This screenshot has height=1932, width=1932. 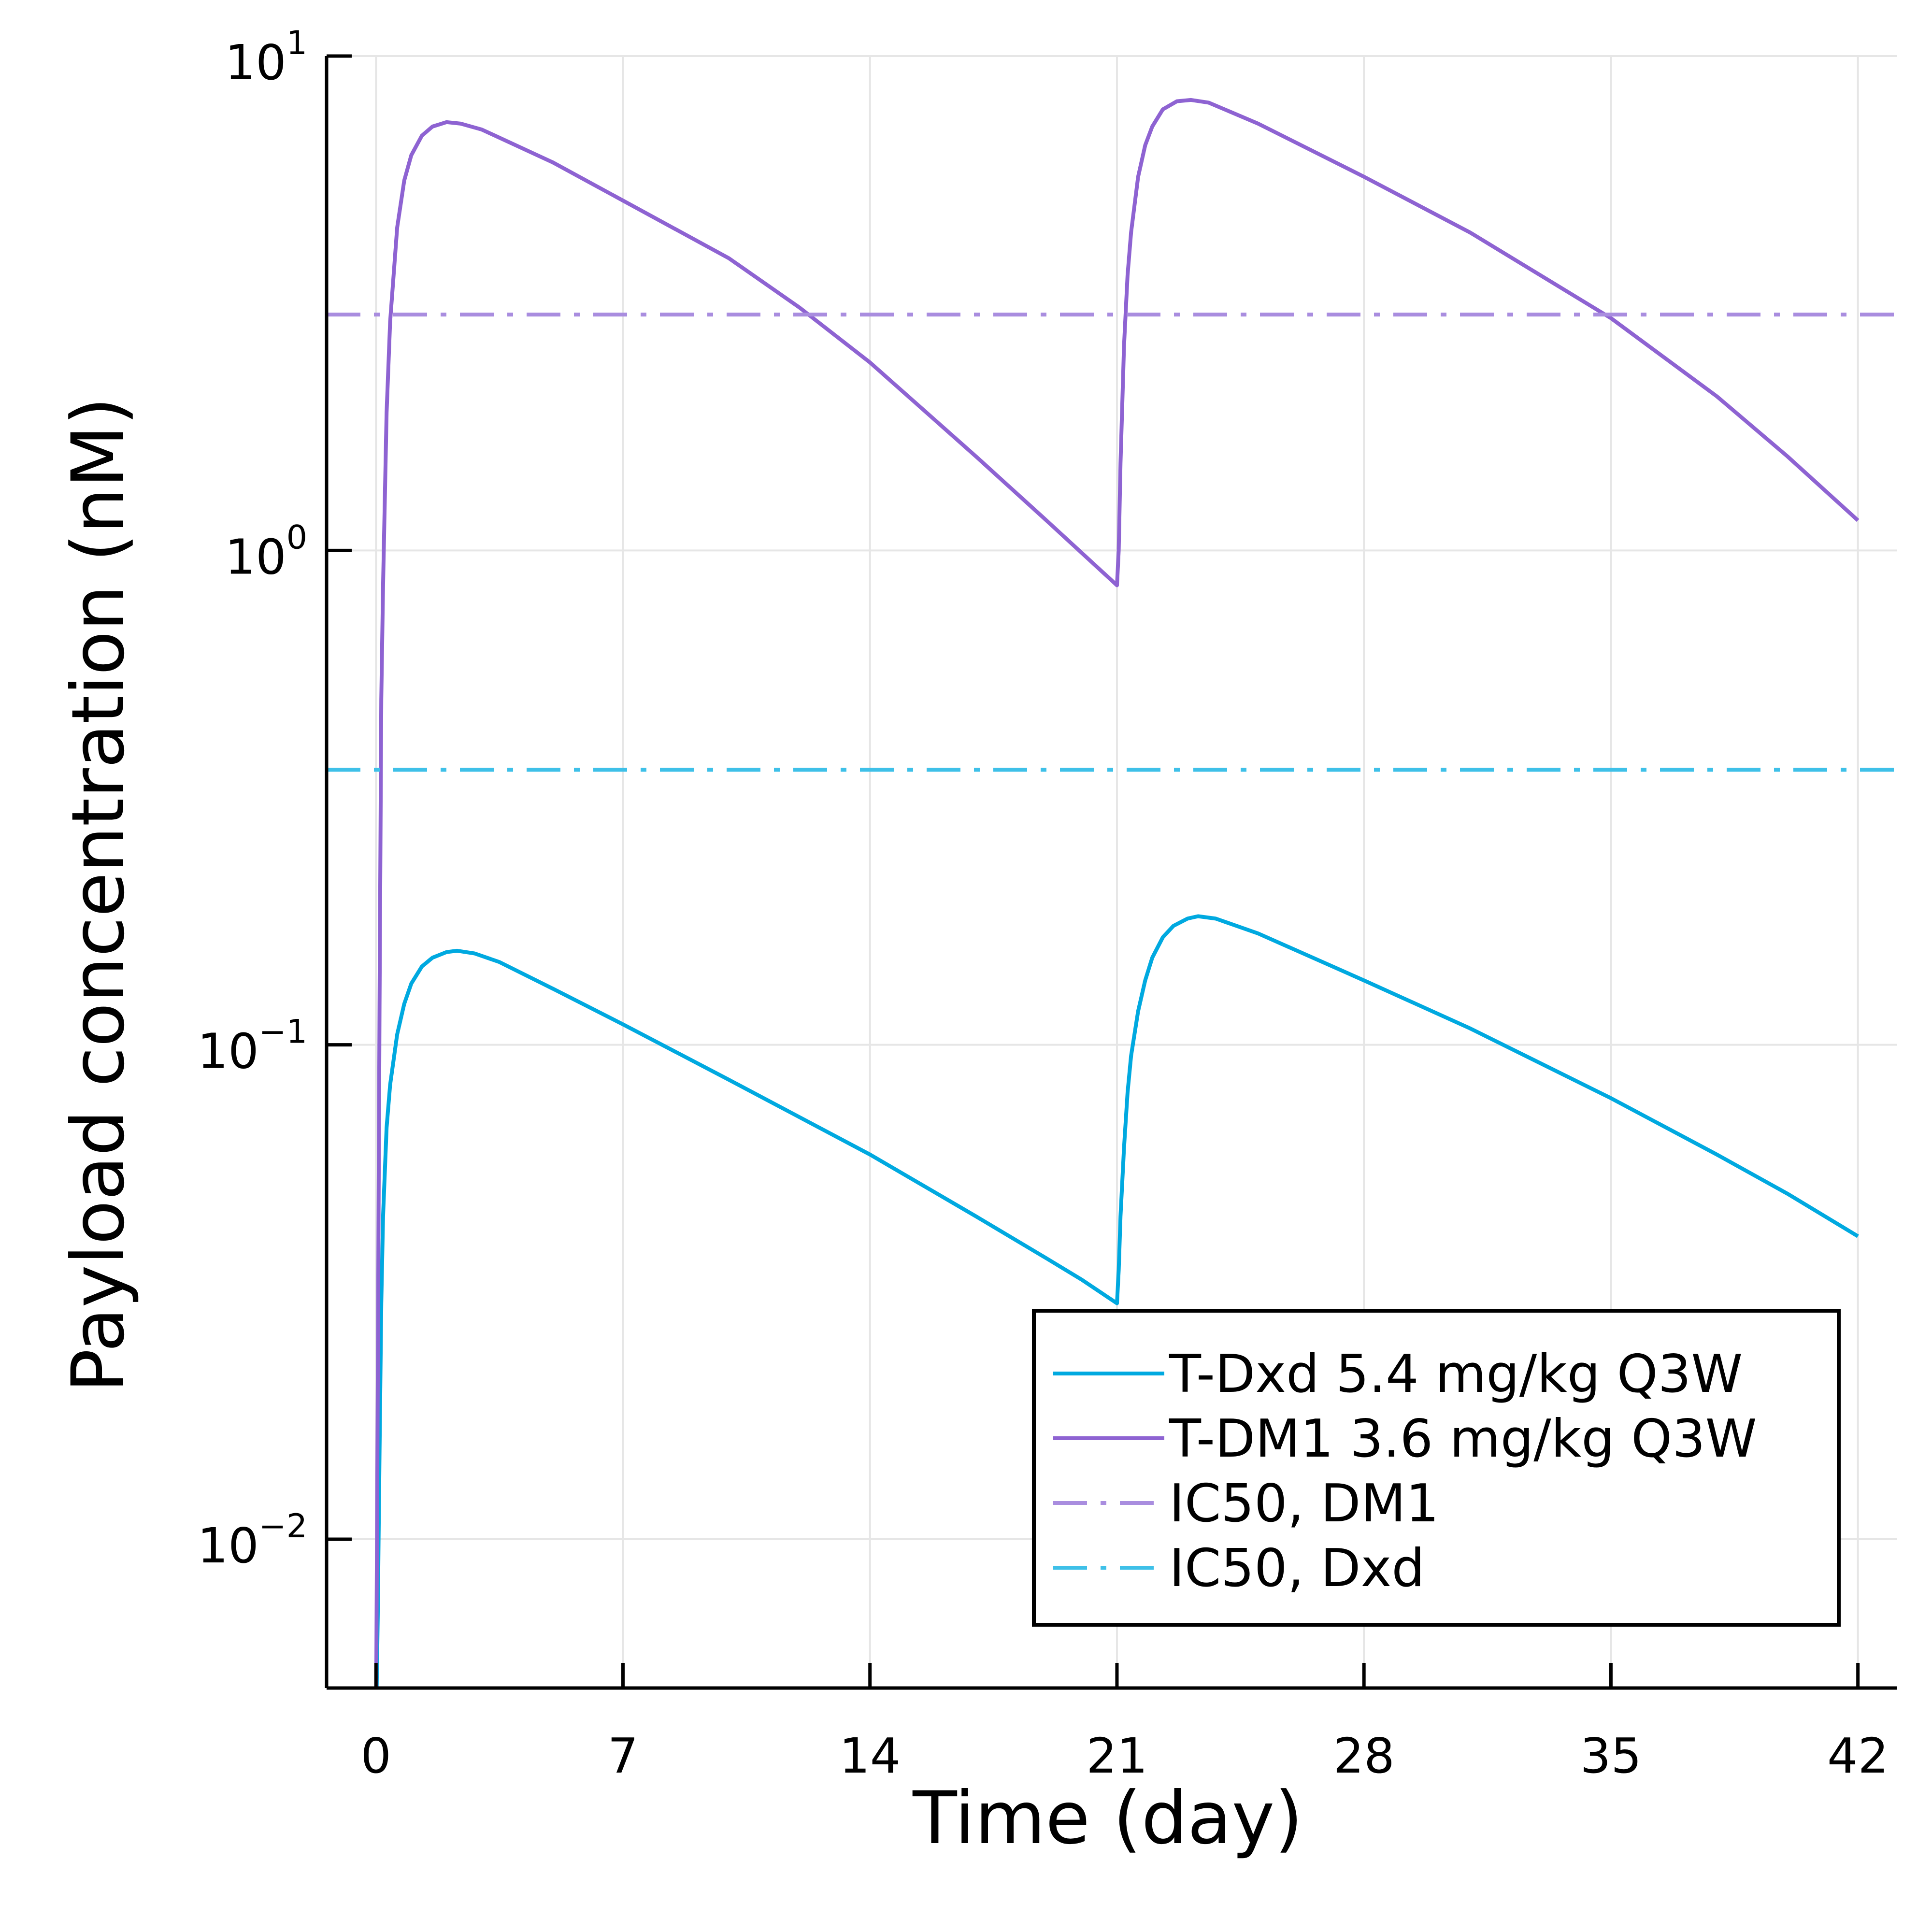 I want to click on x-tick-label: 21, so click(x=1117, y=1756).